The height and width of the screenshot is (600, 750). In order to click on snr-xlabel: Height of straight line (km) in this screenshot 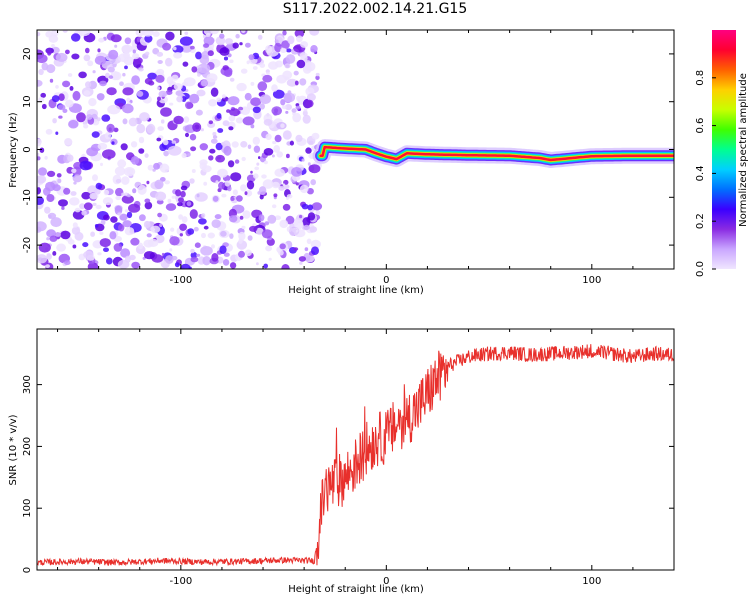, I will do `click(356, 589)`.